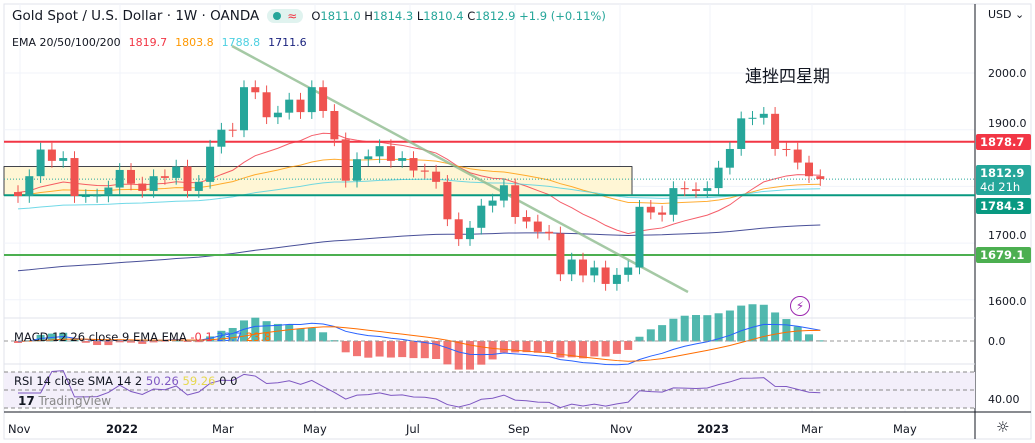  I want to click on market-status: ≈, so click(285, 16).